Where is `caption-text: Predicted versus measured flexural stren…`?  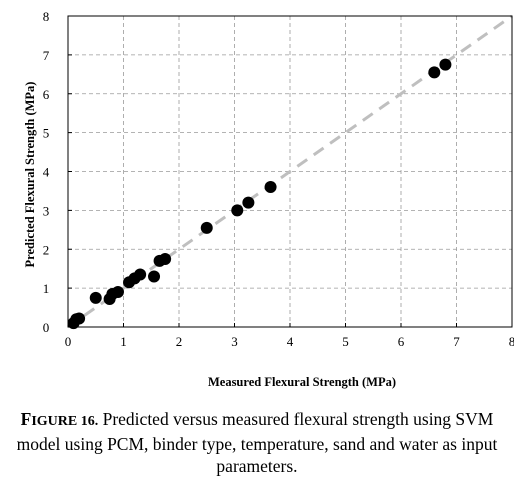
caption-text: Predicted versus measured flexural stren… is located at coordinates (257, 442).